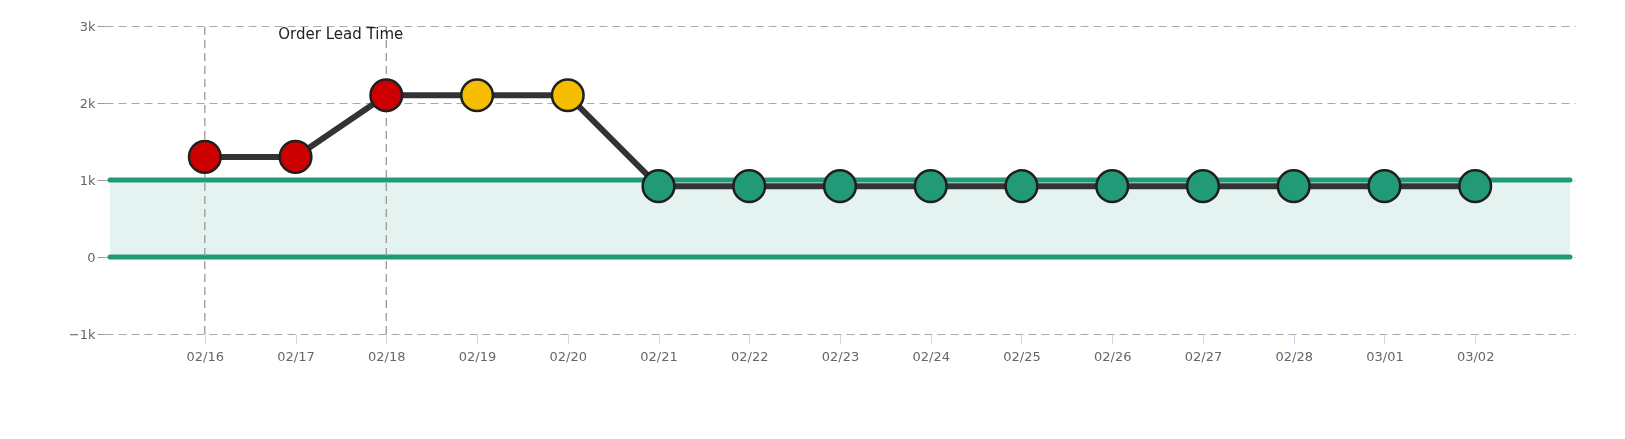  I want to click on x-tick-label: 02/17, so click(296, 356).